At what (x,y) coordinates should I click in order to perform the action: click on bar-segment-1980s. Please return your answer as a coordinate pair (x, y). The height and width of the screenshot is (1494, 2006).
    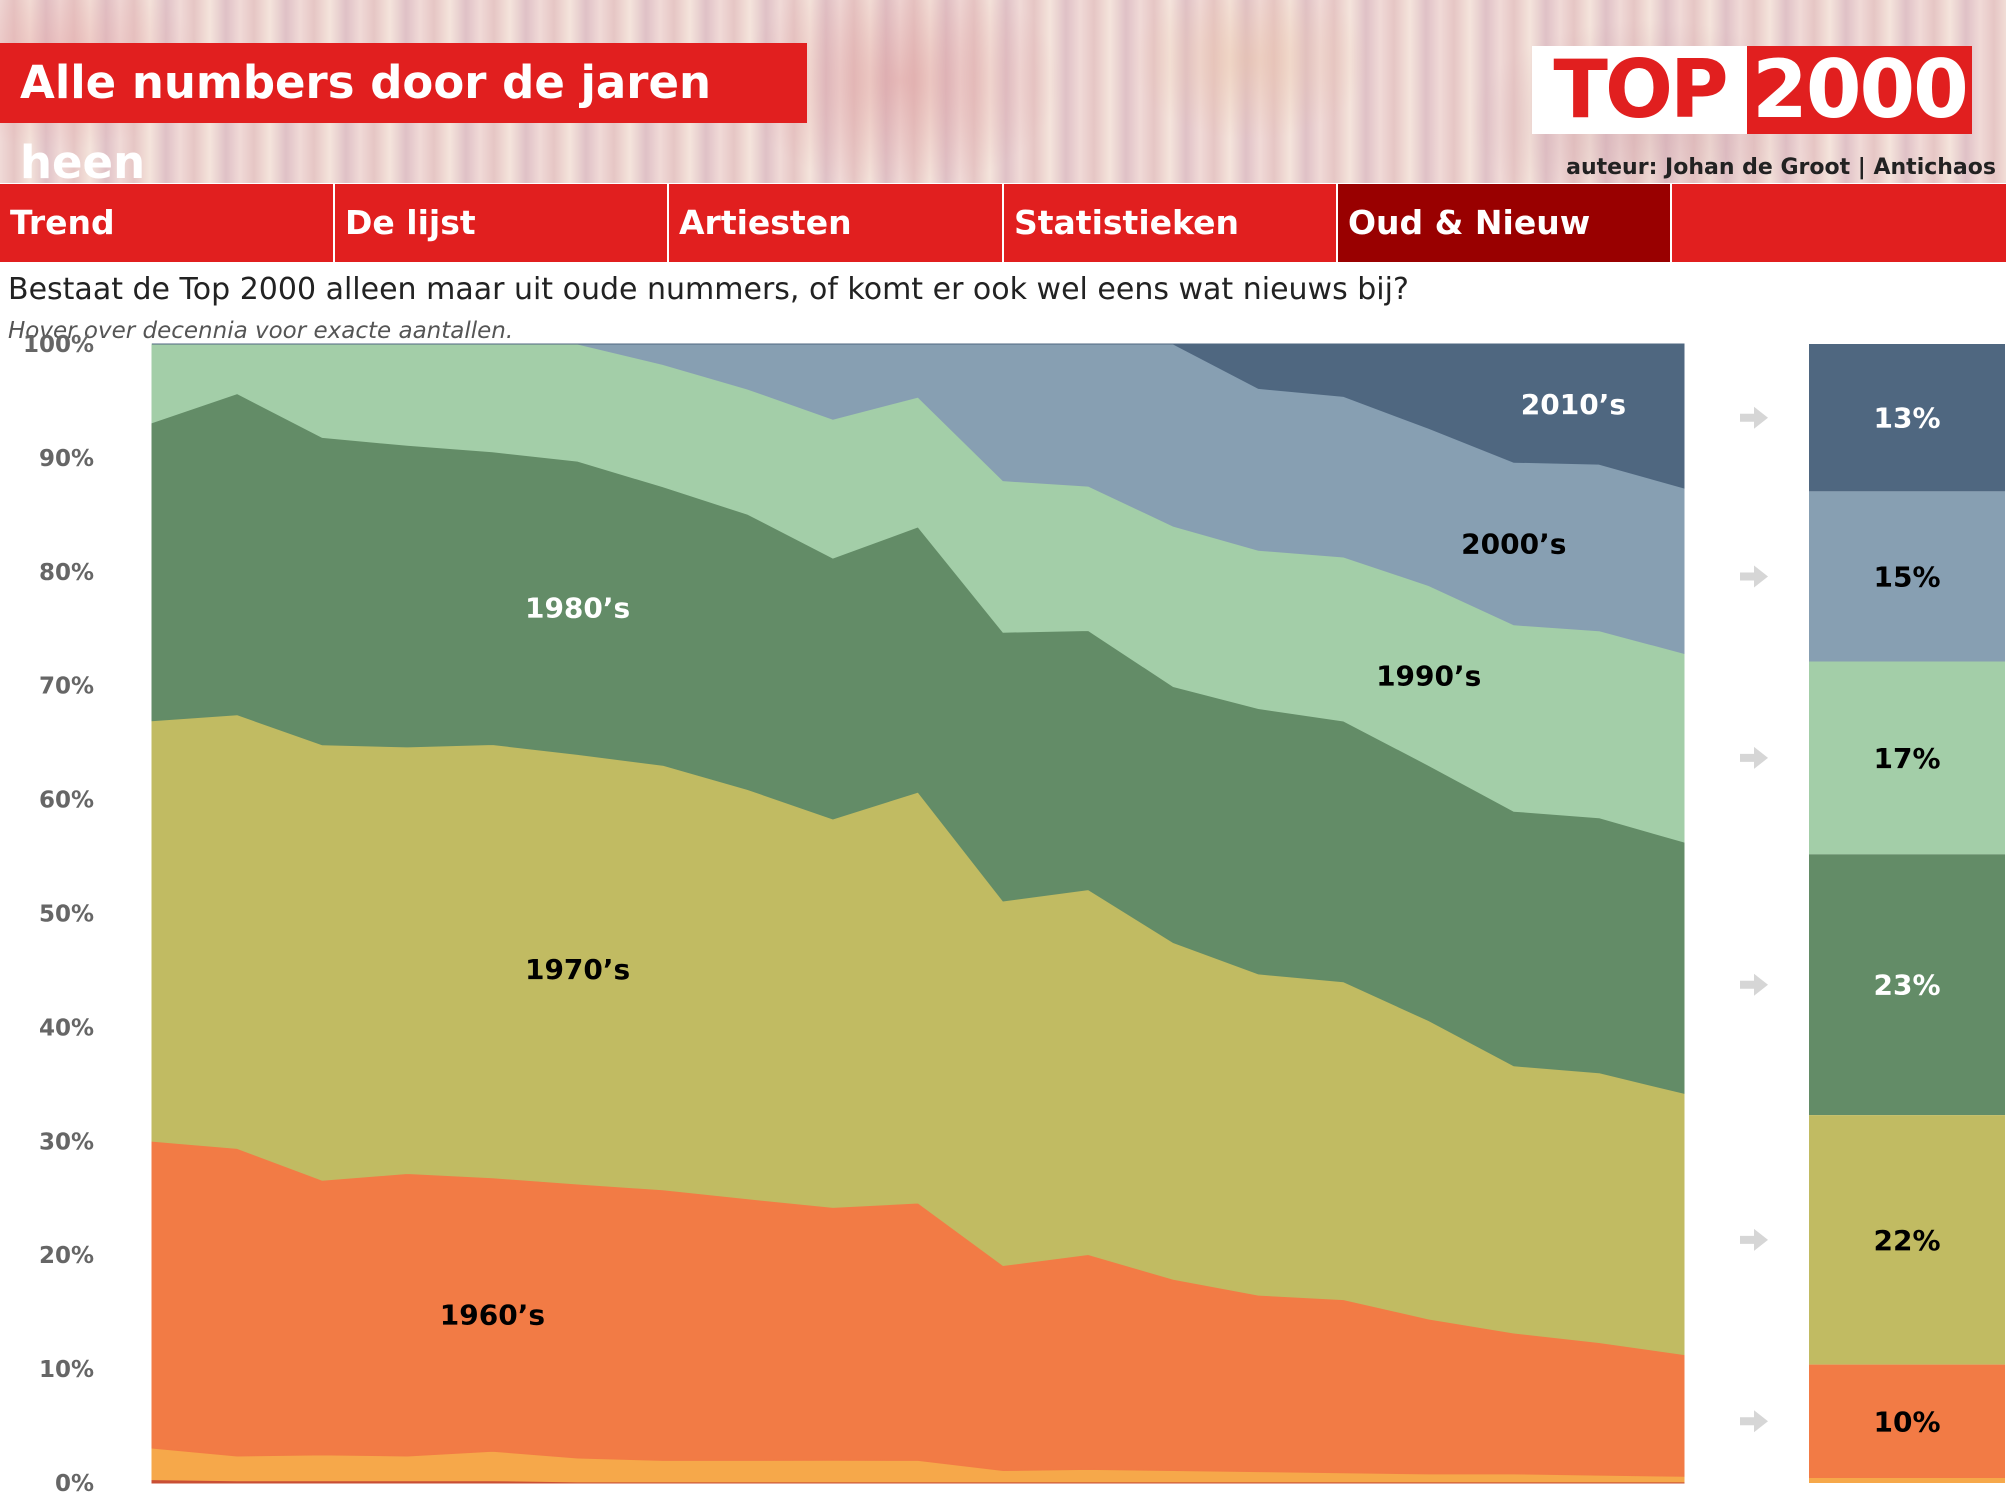
    Looking at the image, I should click on (1907, 985).